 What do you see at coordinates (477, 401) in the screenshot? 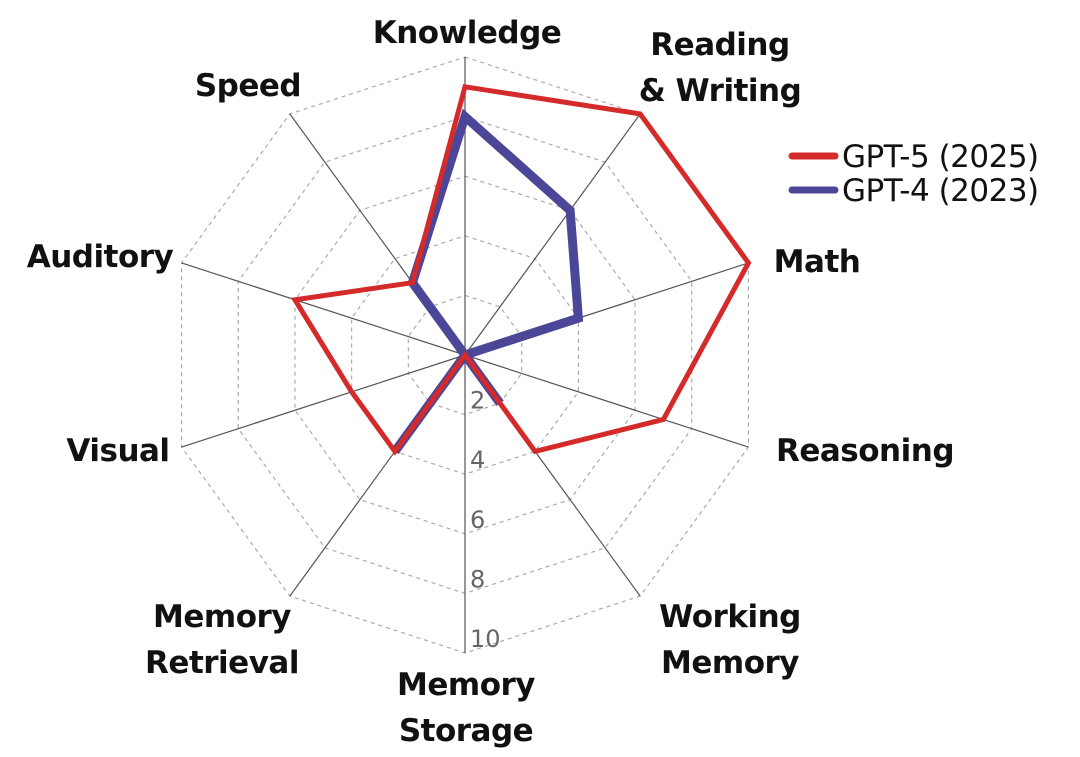
I see `tick-label: 2` at bounding box center [477, 401].